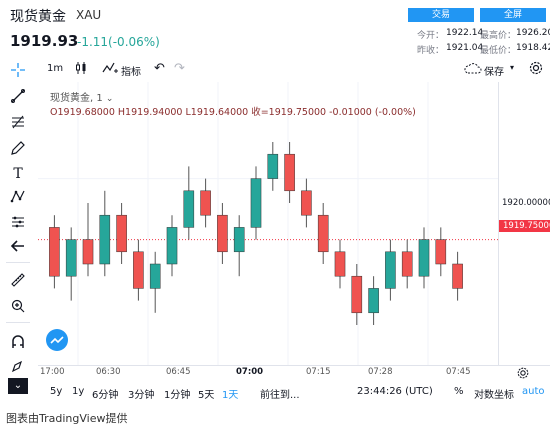 Image resolution: width=550 pixels, height=427 pixels. I want to click on auto-scale-toggle: auto, so click(533, 391).